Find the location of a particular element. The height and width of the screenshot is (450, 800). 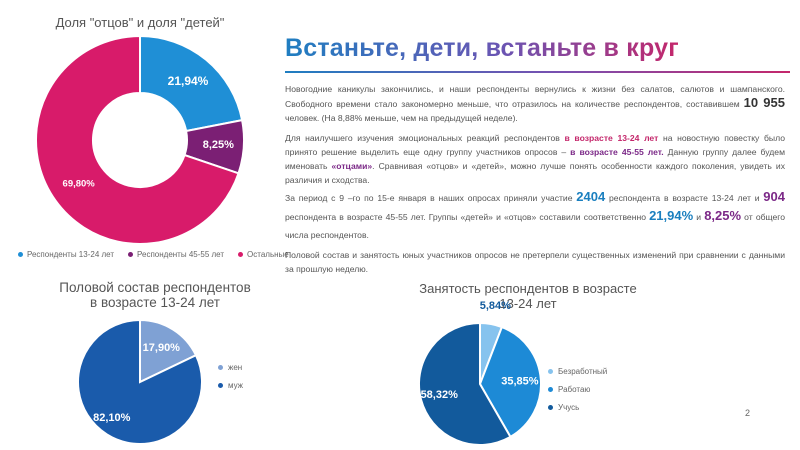

donut-label-1: 8,25% is located at coordinates (218, 145).